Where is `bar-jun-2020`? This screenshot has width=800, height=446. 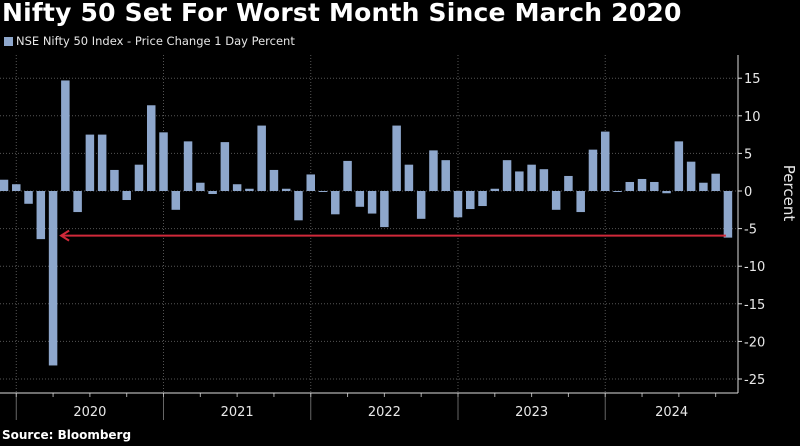
bar-jun-2020 is located at coordinates (90, 162).